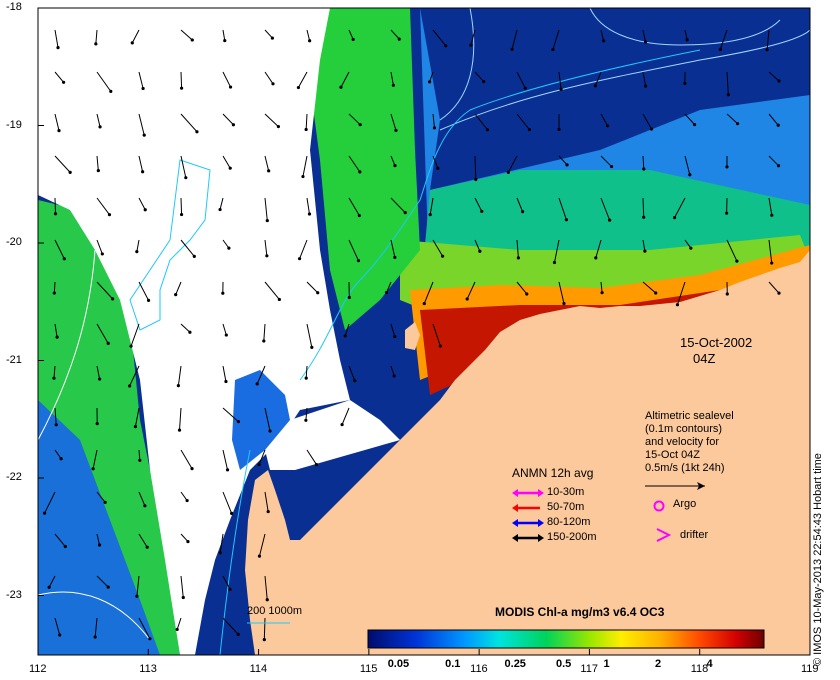  What do you see at coordinates (541, 493) in the screenshot?
I see `mooring-arrowhead-10-30m` at bounding box center [541, 493].